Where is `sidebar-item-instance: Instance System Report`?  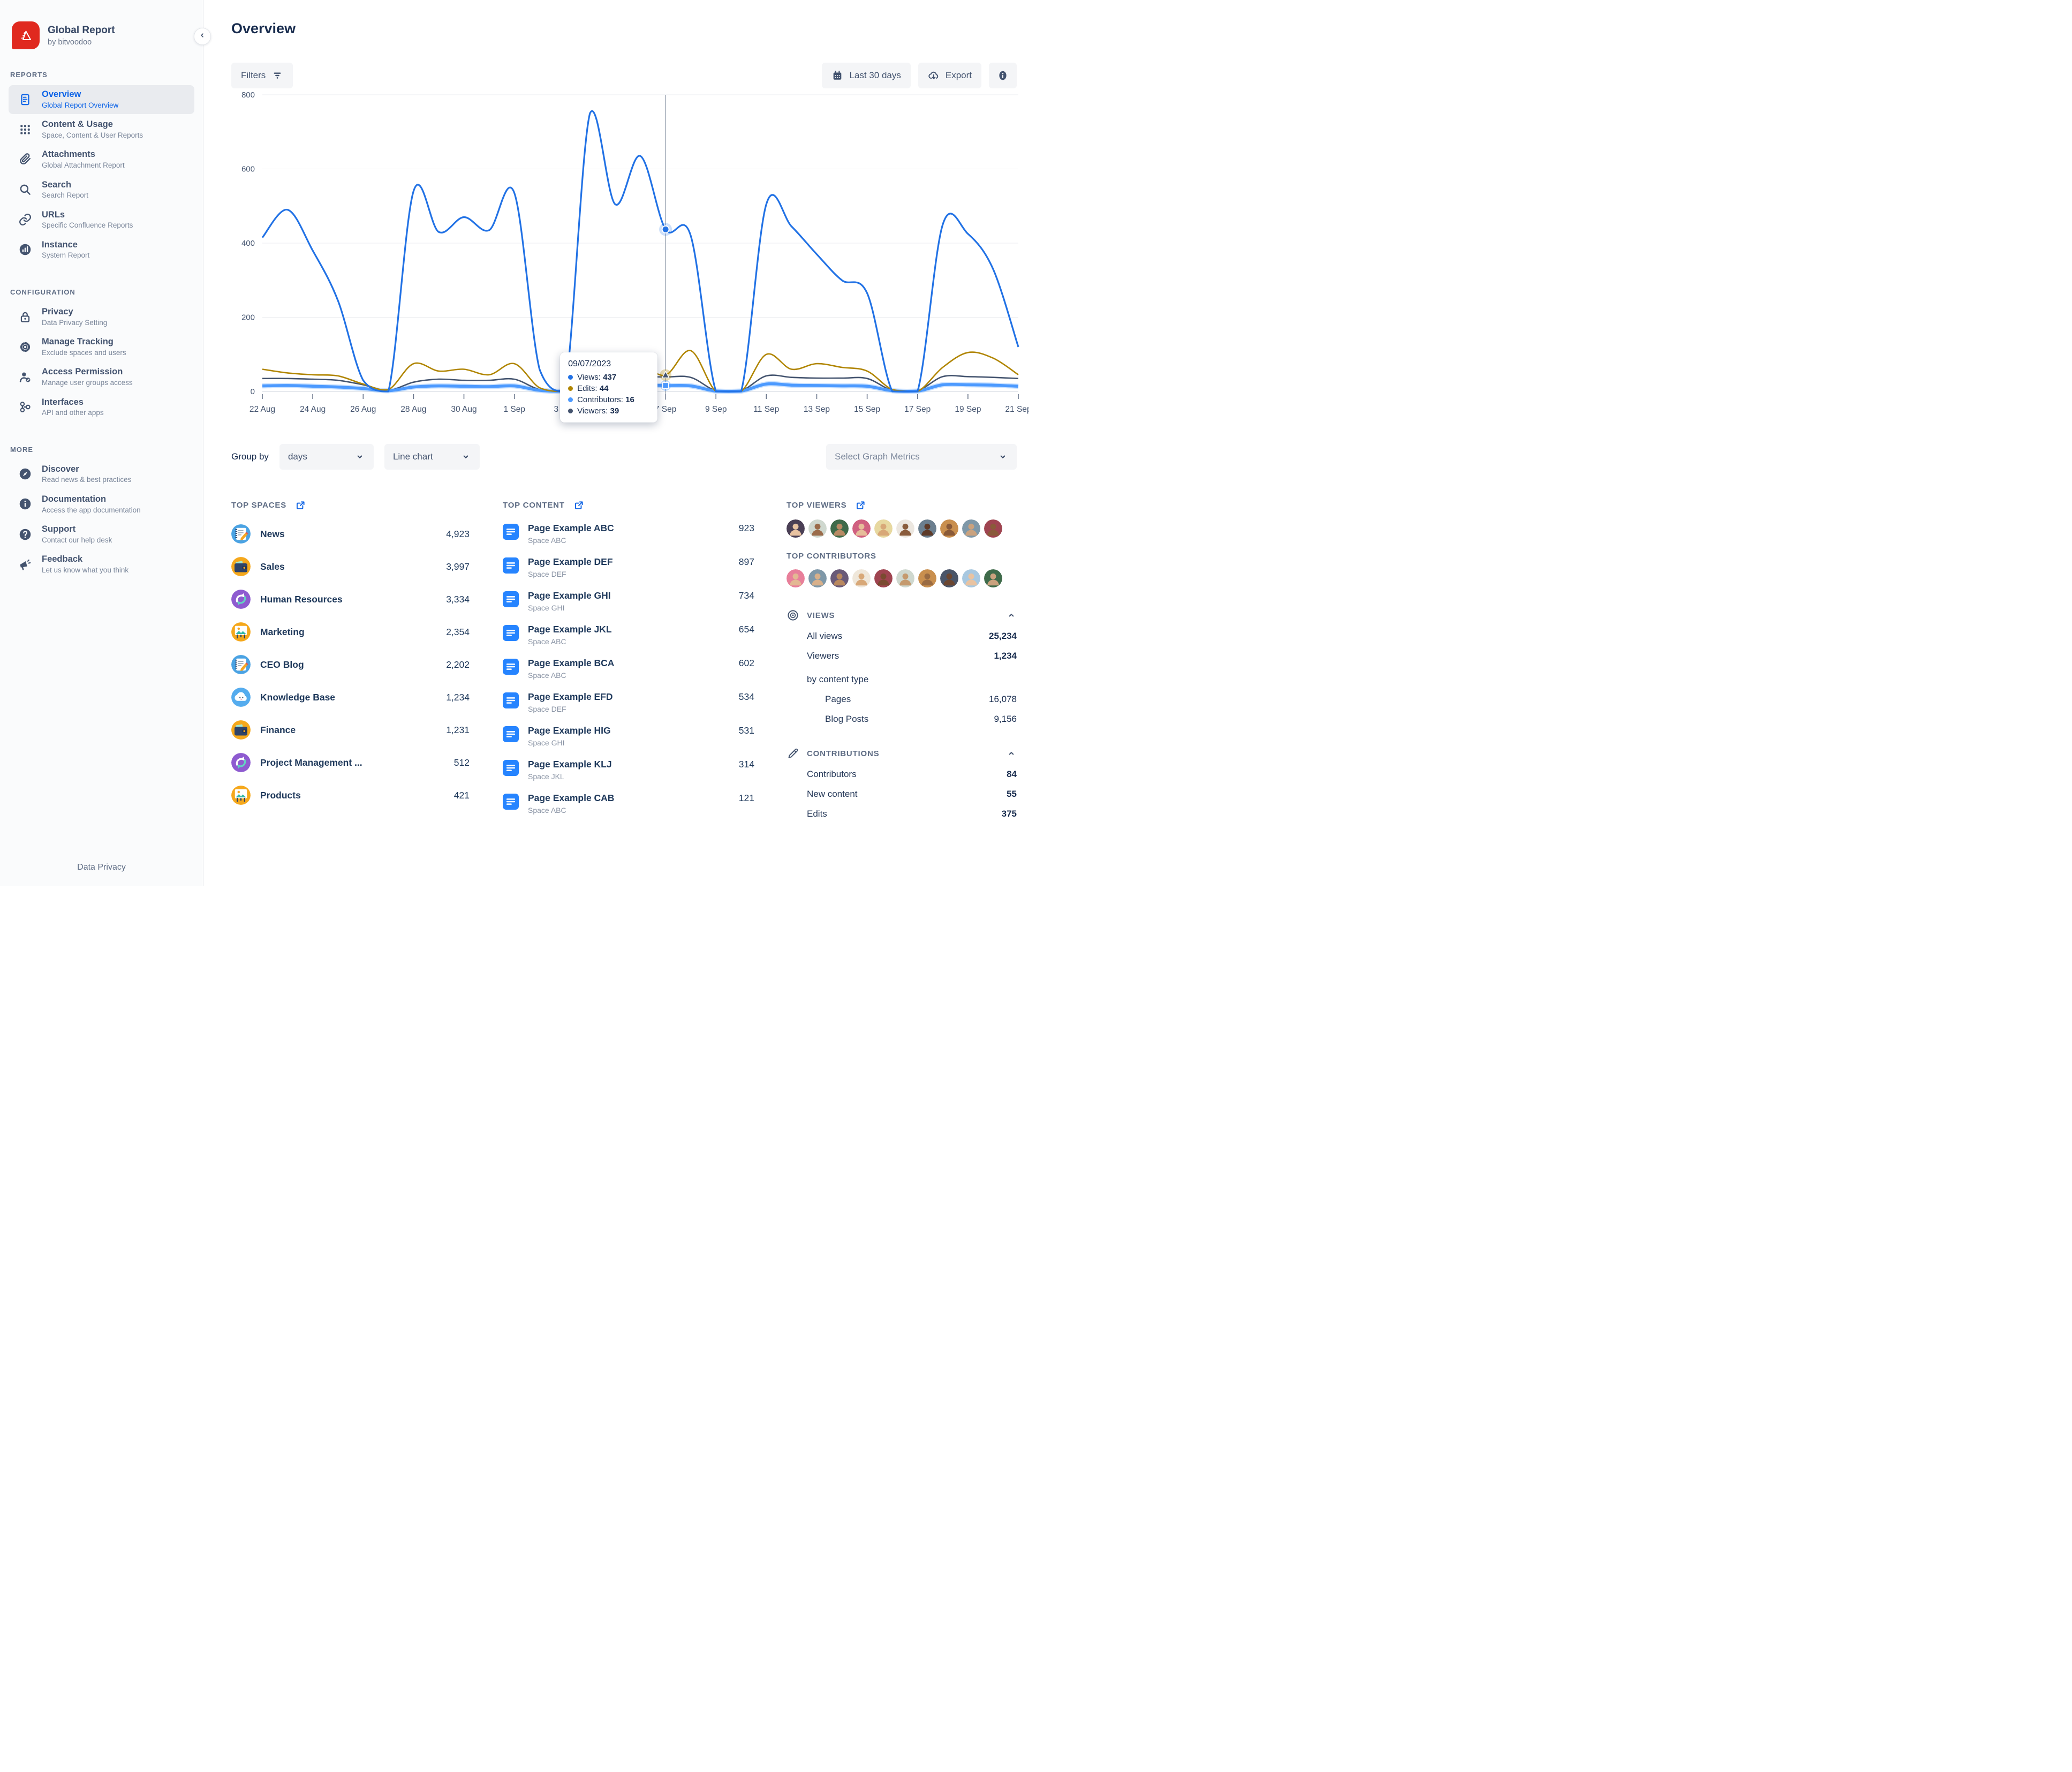 sidebar-item-instance: Instance System Report is located at coordinates (101, 250).